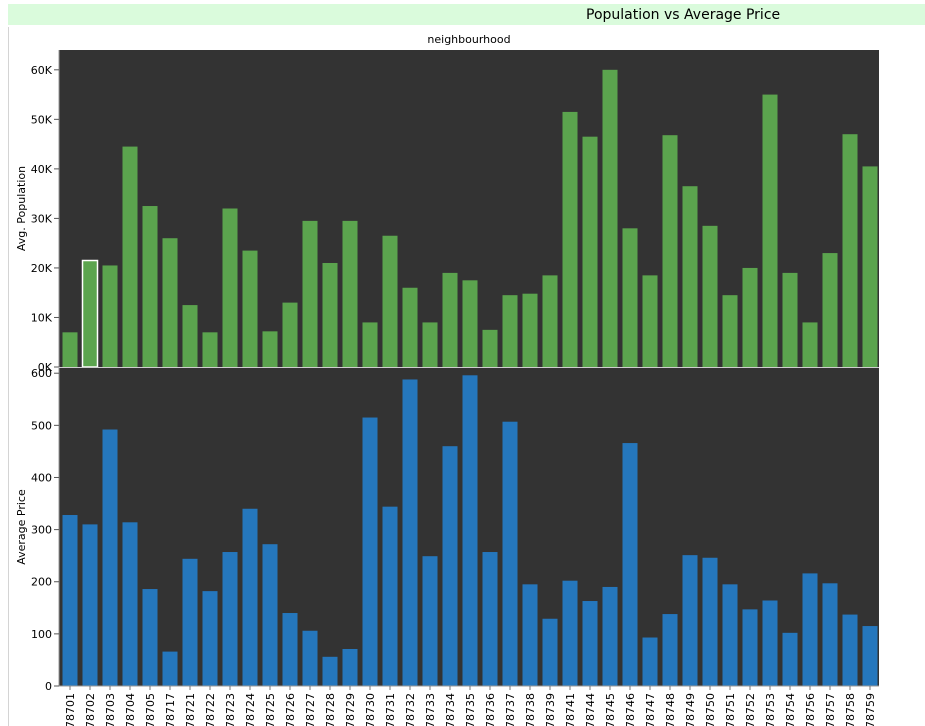 This screenshot has height=726, width=925. What do you see at coordinates (410, 709) in the screenshot?
I see `x-tick-label: 78732` at bounding box center [410, 709].